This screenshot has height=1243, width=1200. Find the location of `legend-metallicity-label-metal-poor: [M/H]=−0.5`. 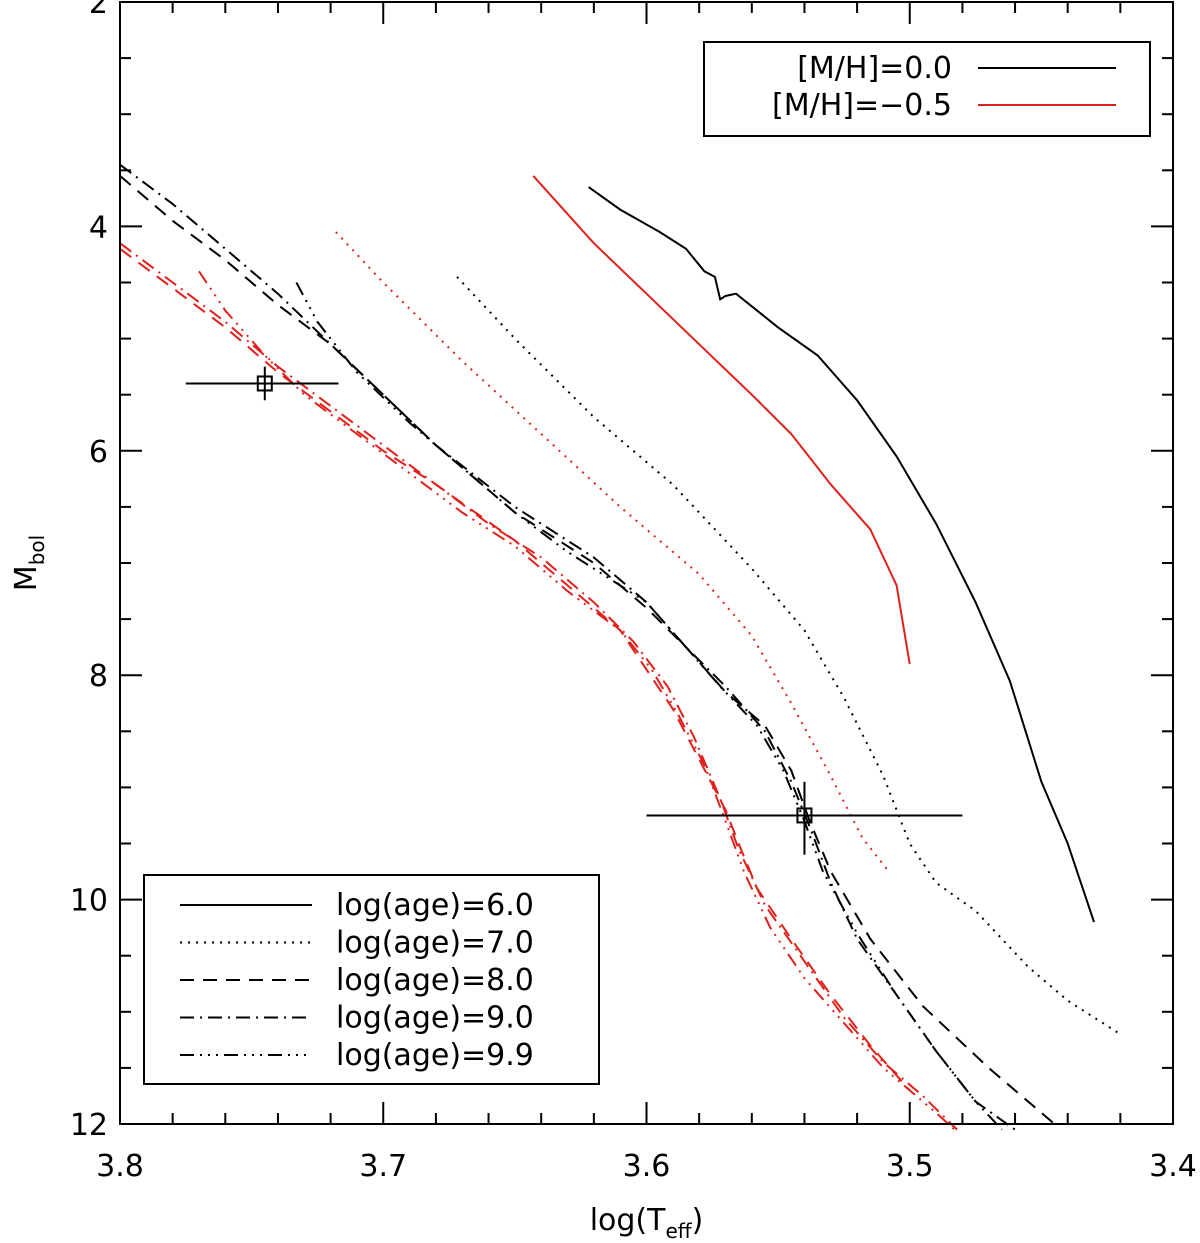

legend-metallicity-label-metal-poor: [M/H]=−0.5 is located at coordinates (862, 105).